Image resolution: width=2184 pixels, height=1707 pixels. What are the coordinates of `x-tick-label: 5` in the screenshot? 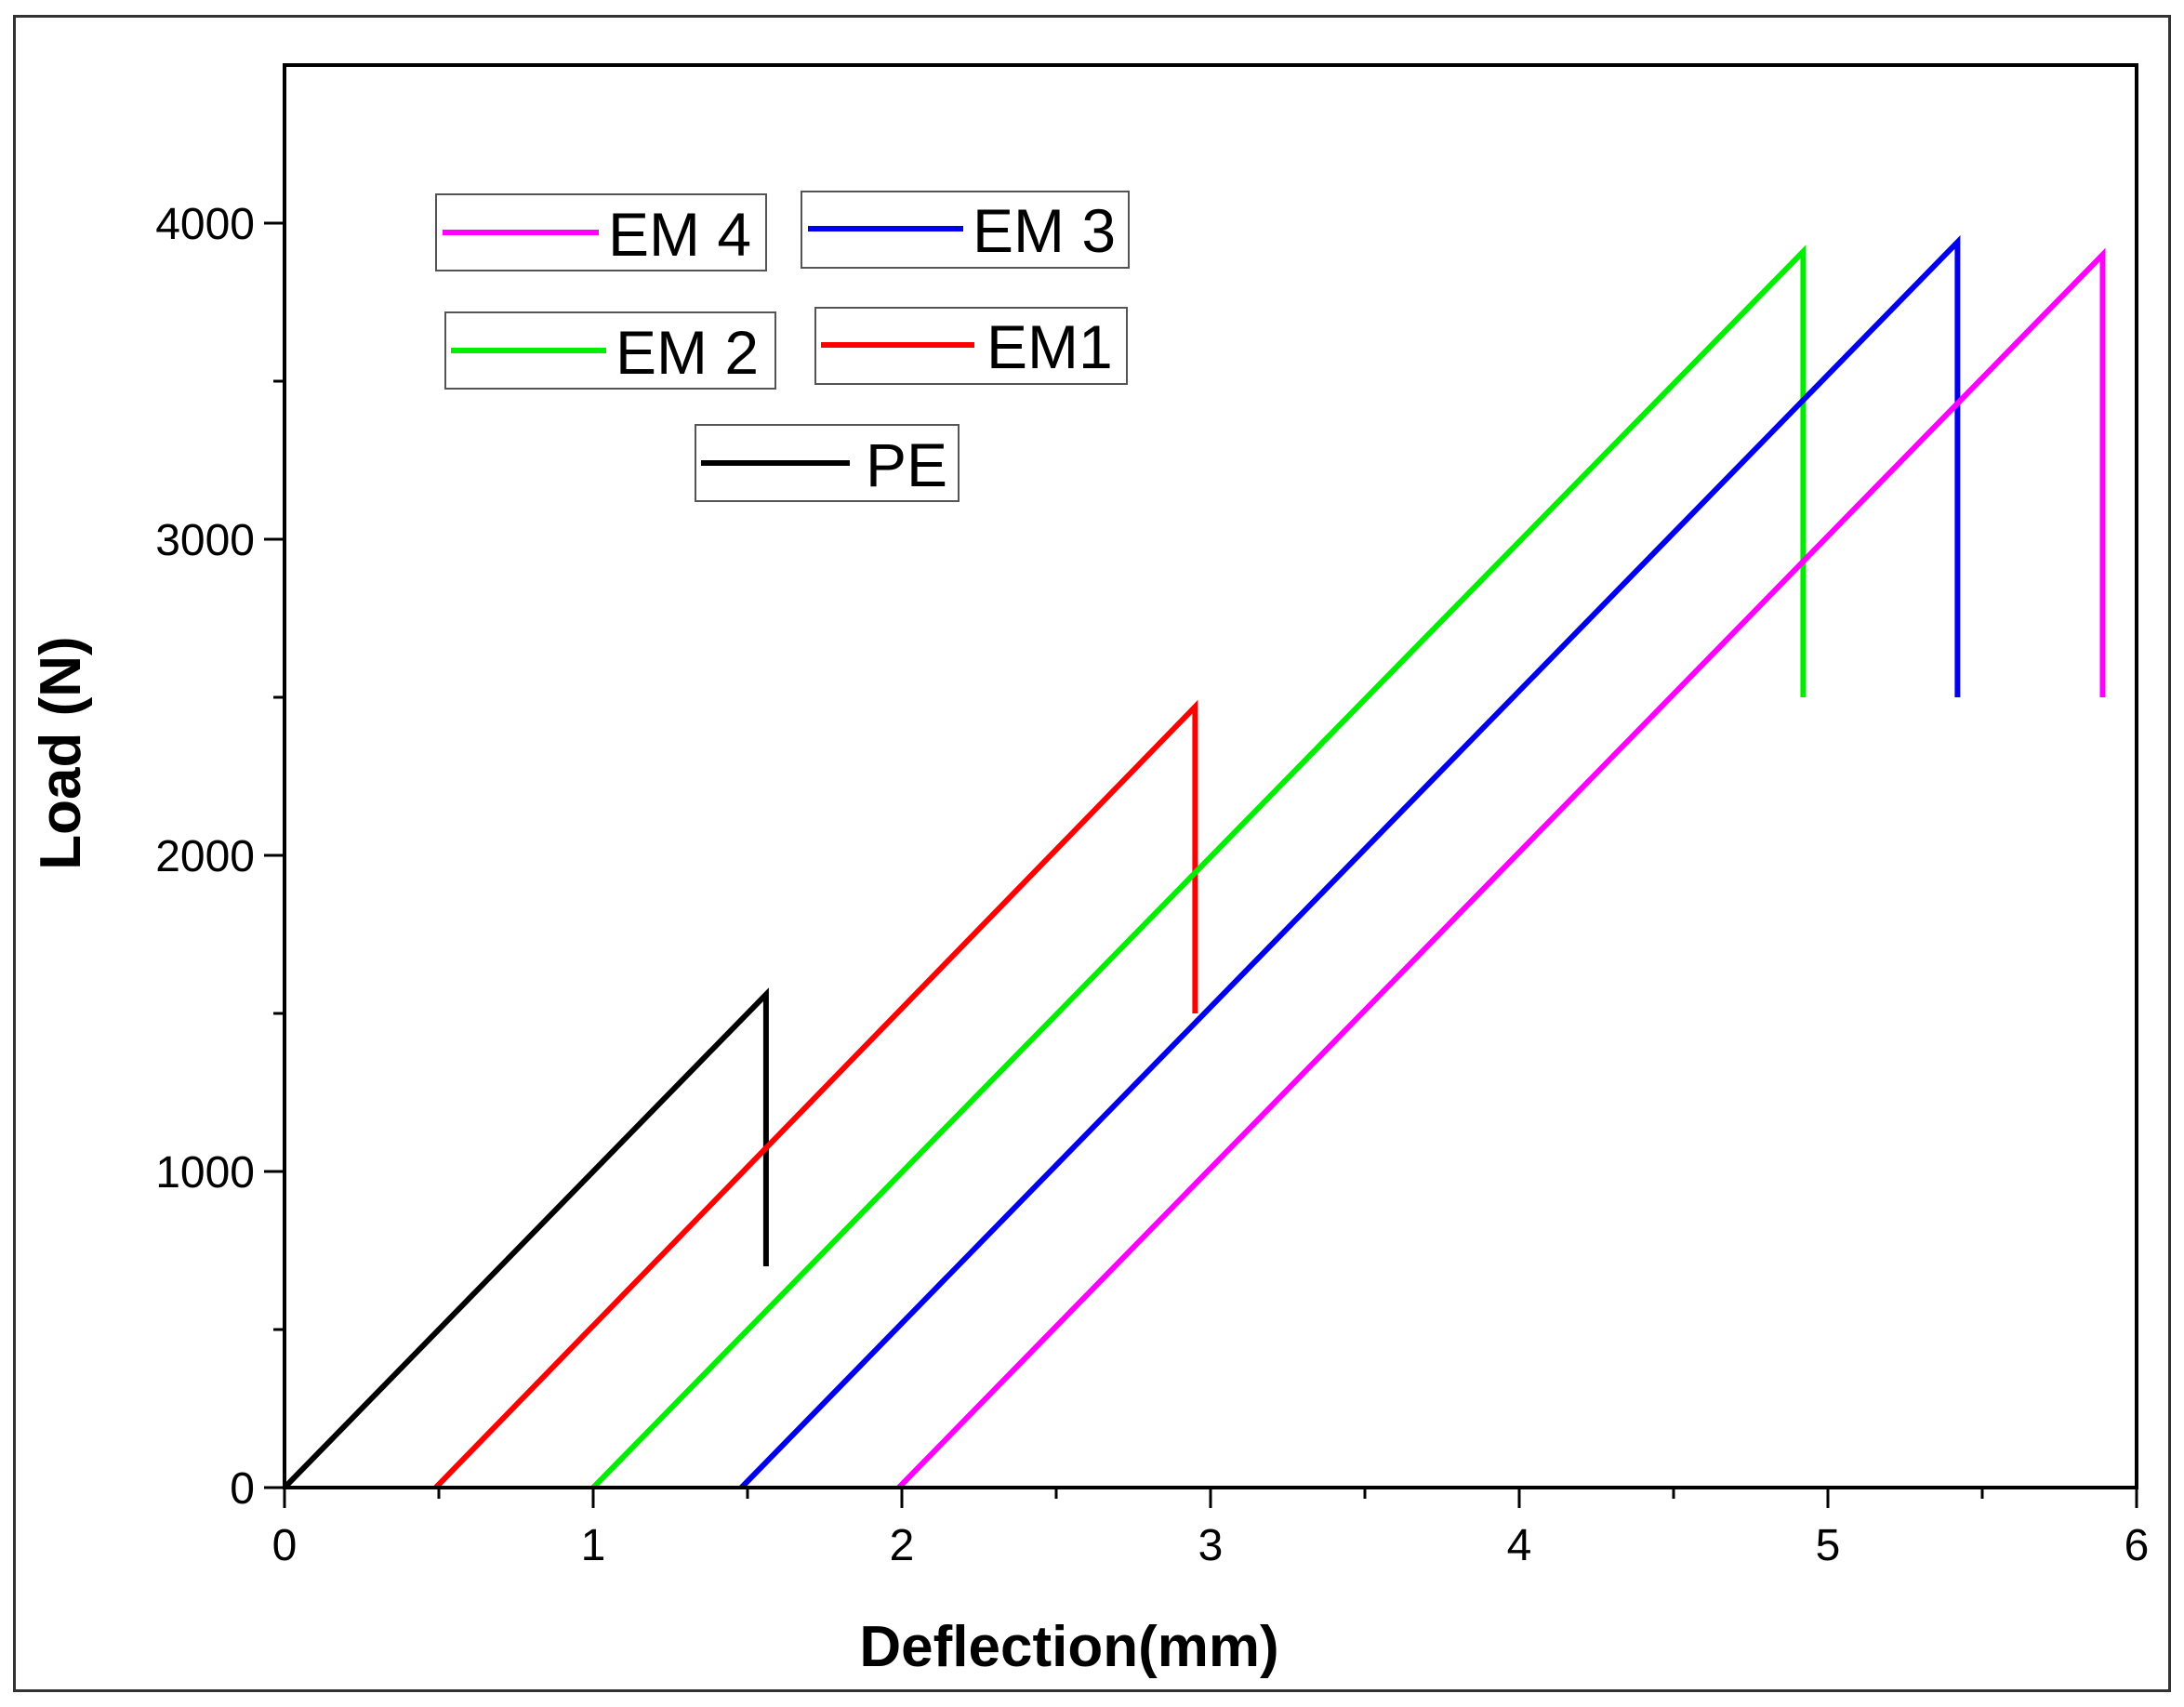 It's located at (1828, 1545).